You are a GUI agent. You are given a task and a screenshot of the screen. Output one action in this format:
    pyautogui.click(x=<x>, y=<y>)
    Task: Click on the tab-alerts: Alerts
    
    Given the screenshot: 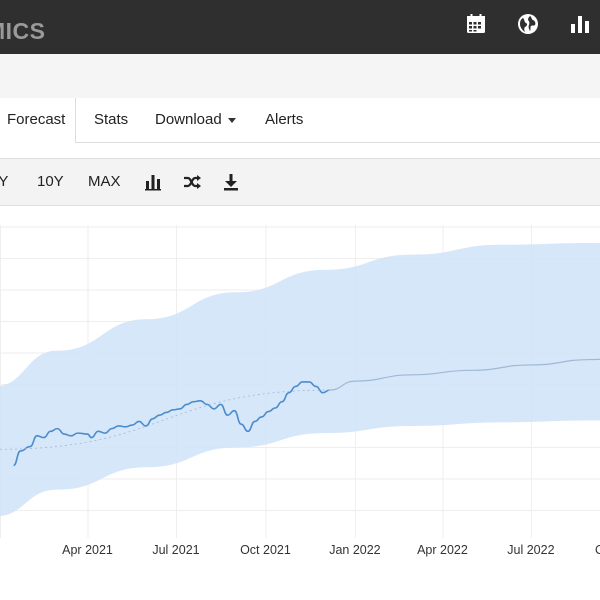 What is the action you would take?
    pyautogui.click(x=284, y=120)
    